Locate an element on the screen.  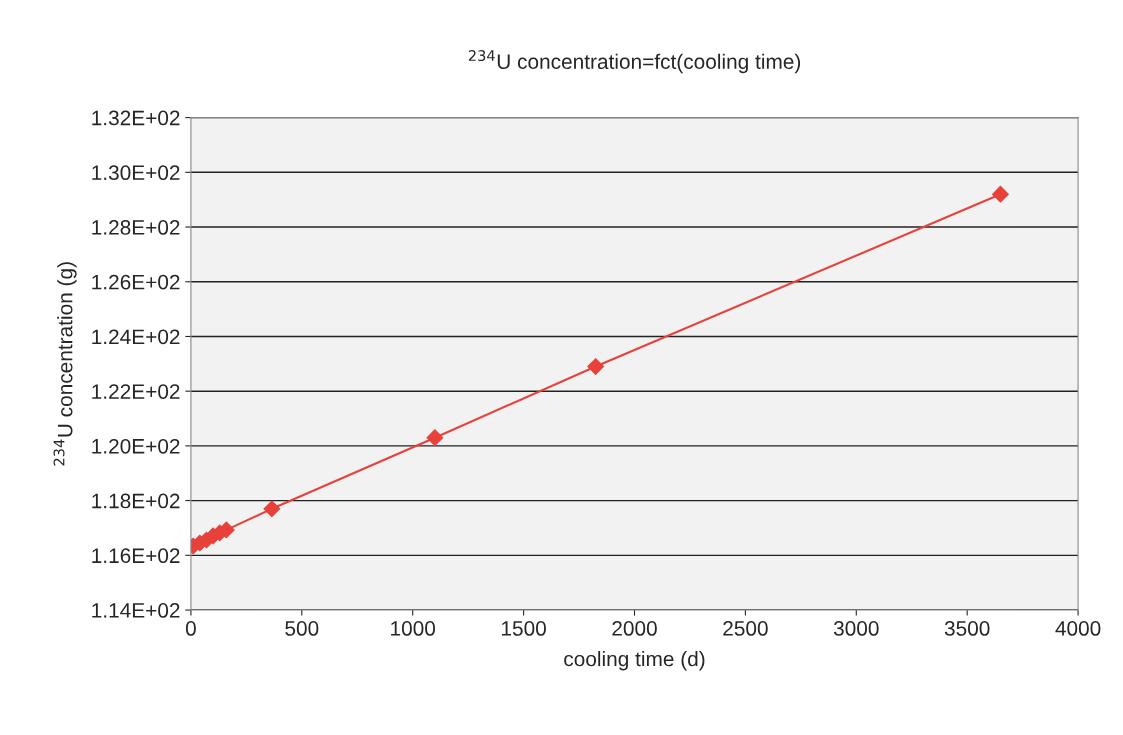
y-tick-label: 1.32E+02 is located at coordinates (136, 118).